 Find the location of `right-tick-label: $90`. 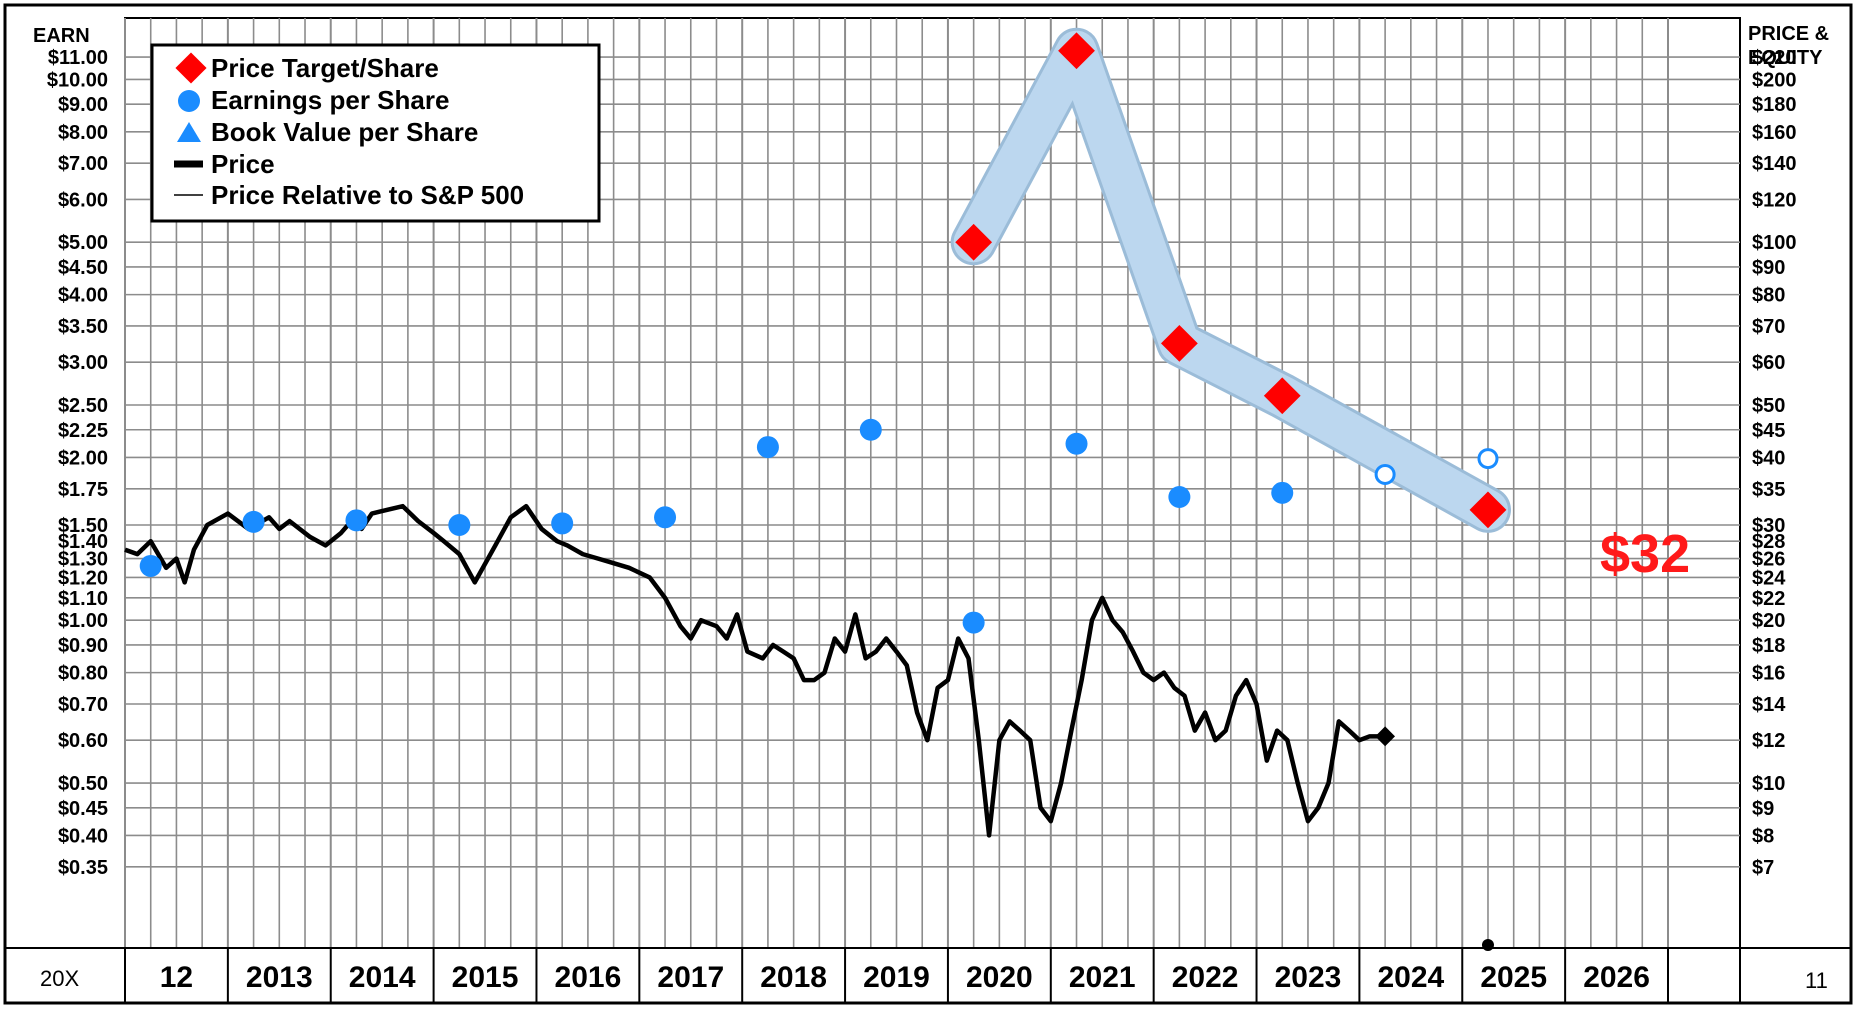

right-tick-label: $90 is located at coordinates (1768, 268).